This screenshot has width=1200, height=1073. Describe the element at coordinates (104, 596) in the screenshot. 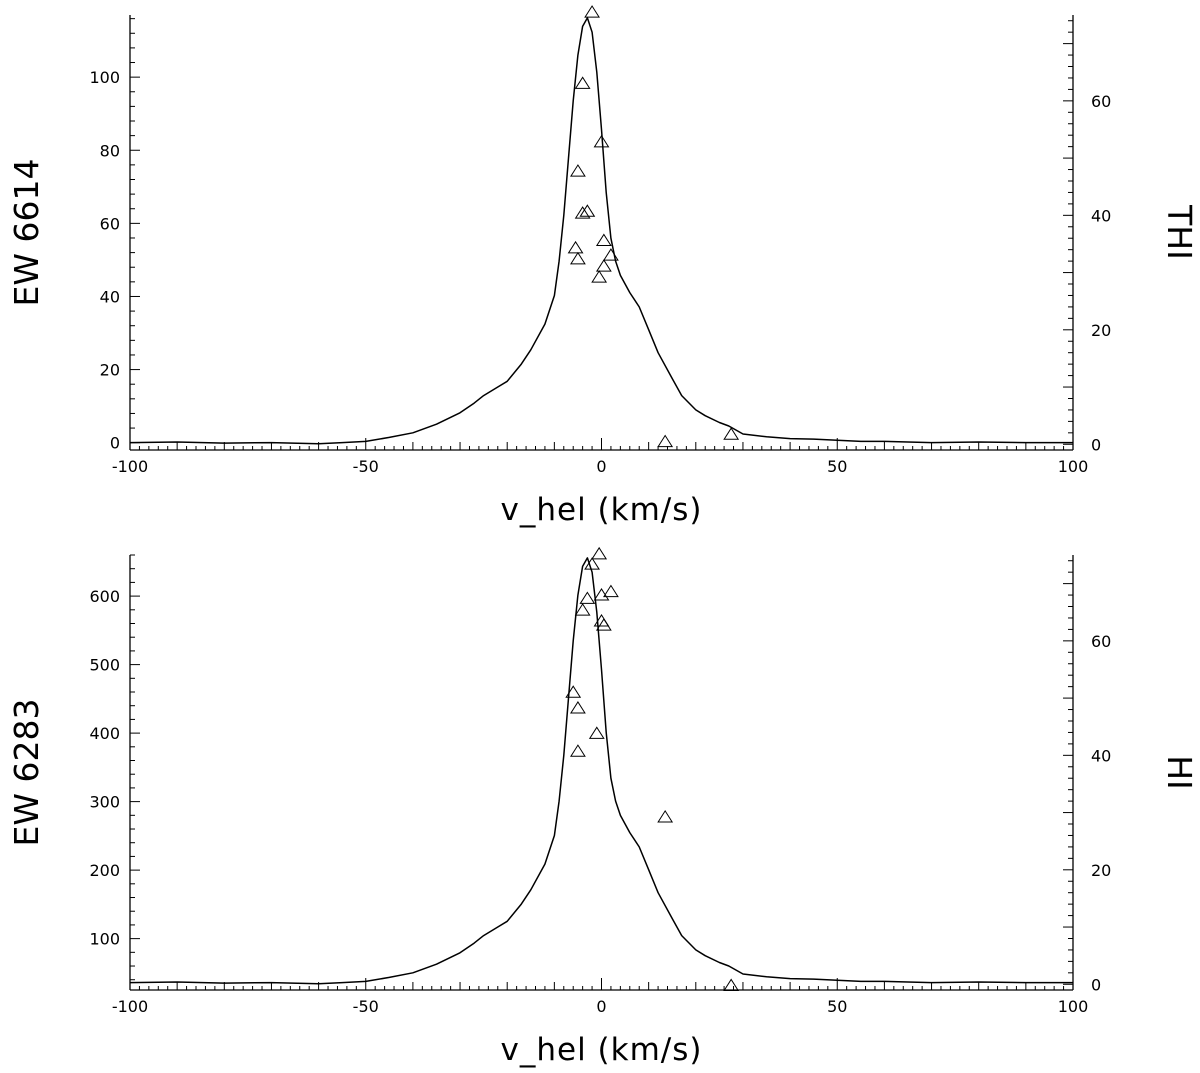

I see `y-left-tick-label: 600` at that location.